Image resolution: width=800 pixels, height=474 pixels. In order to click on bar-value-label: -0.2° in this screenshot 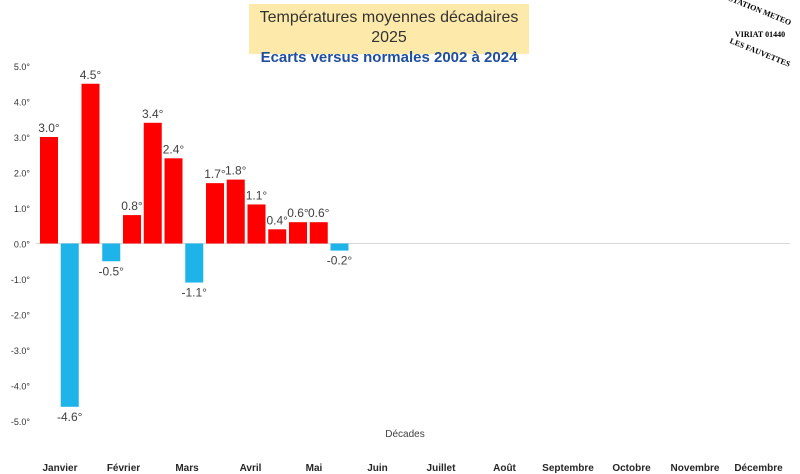, I will do `click(340, 261)`.